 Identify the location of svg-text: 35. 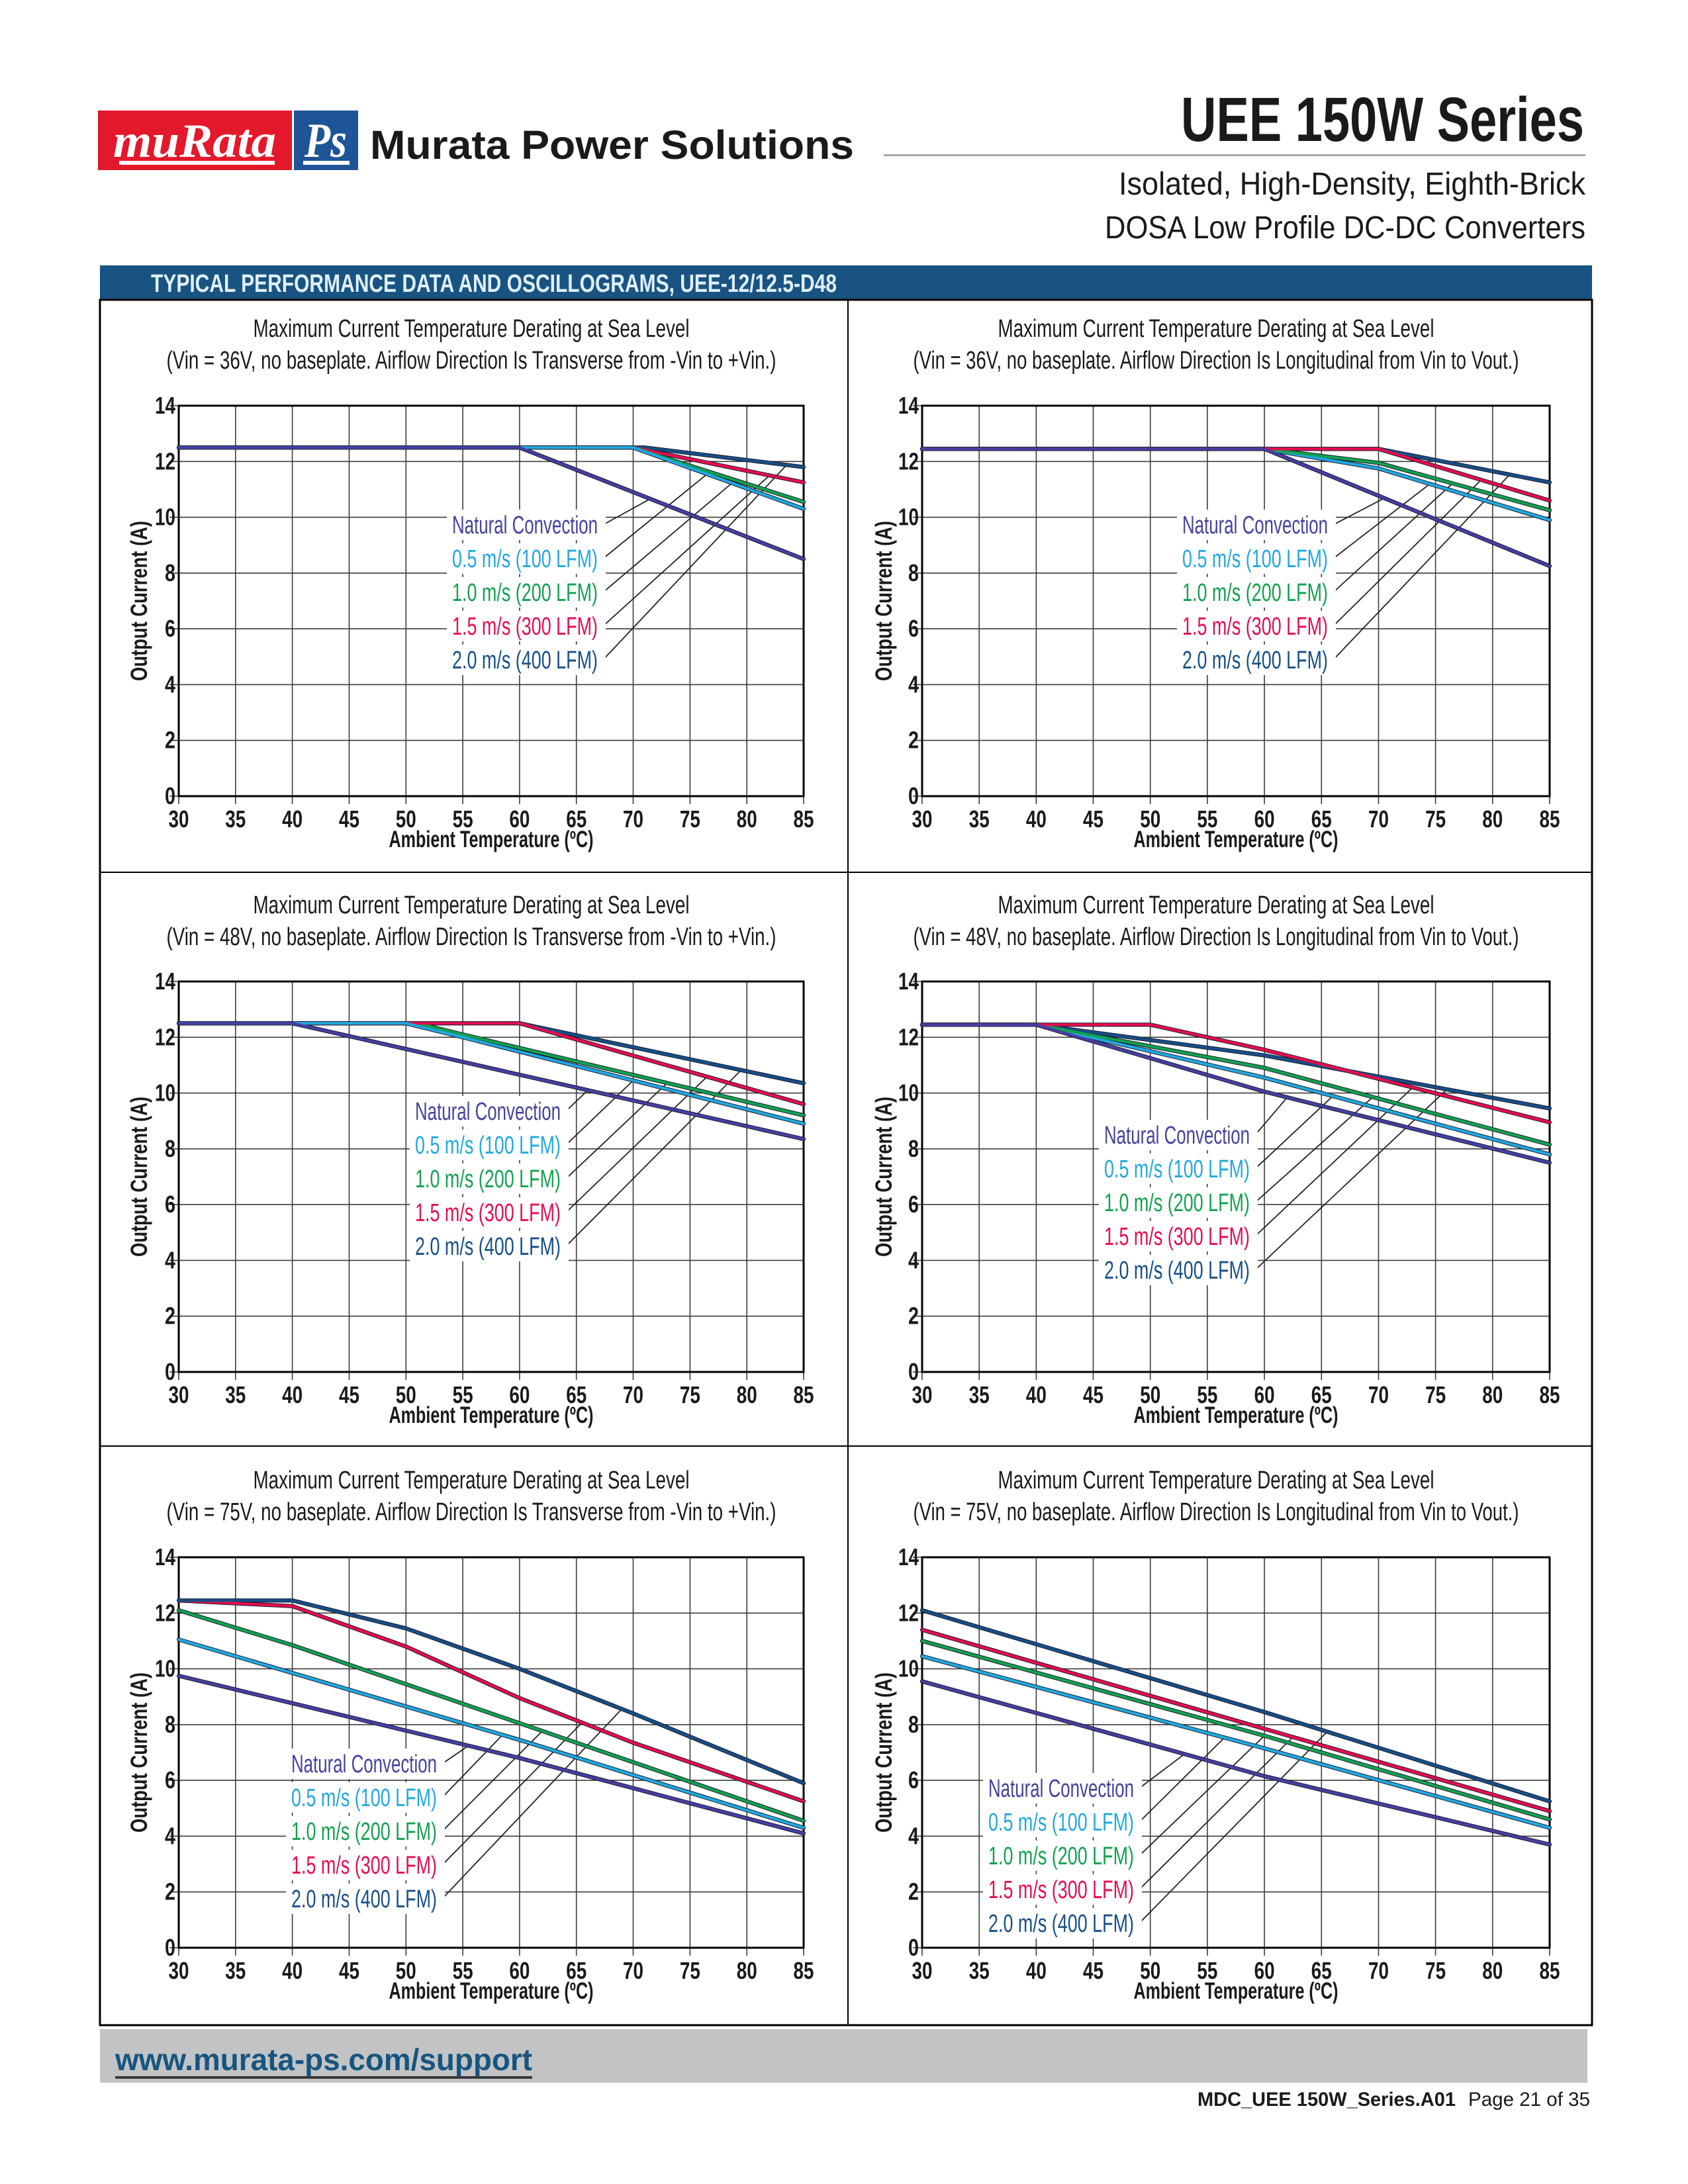
(979, 1971).